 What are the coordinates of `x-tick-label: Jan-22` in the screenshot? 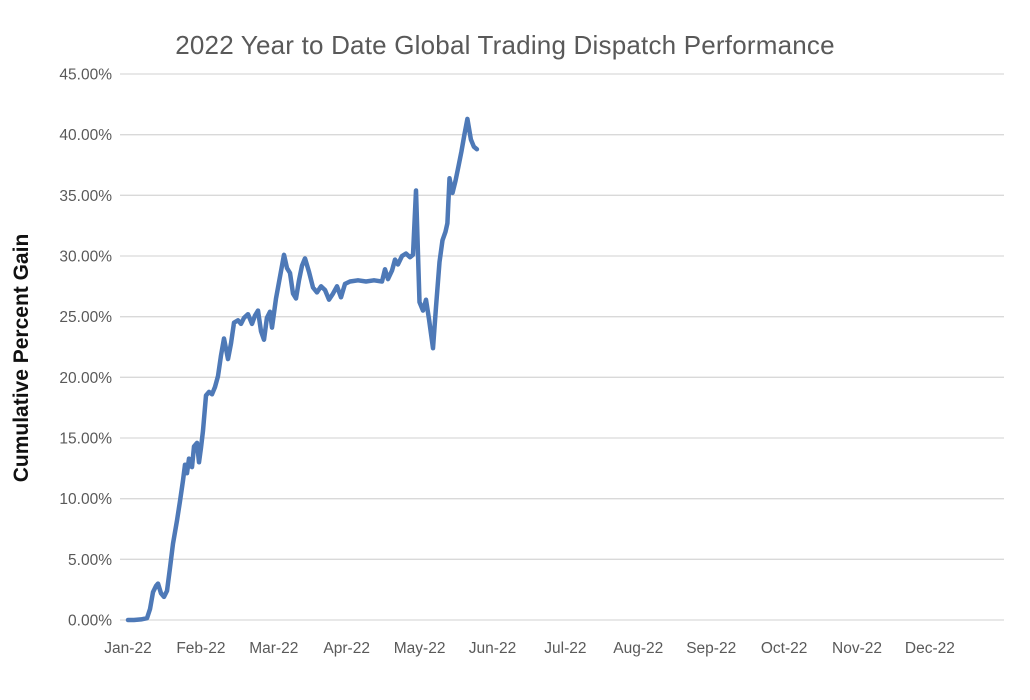 It's located at (127, 648).